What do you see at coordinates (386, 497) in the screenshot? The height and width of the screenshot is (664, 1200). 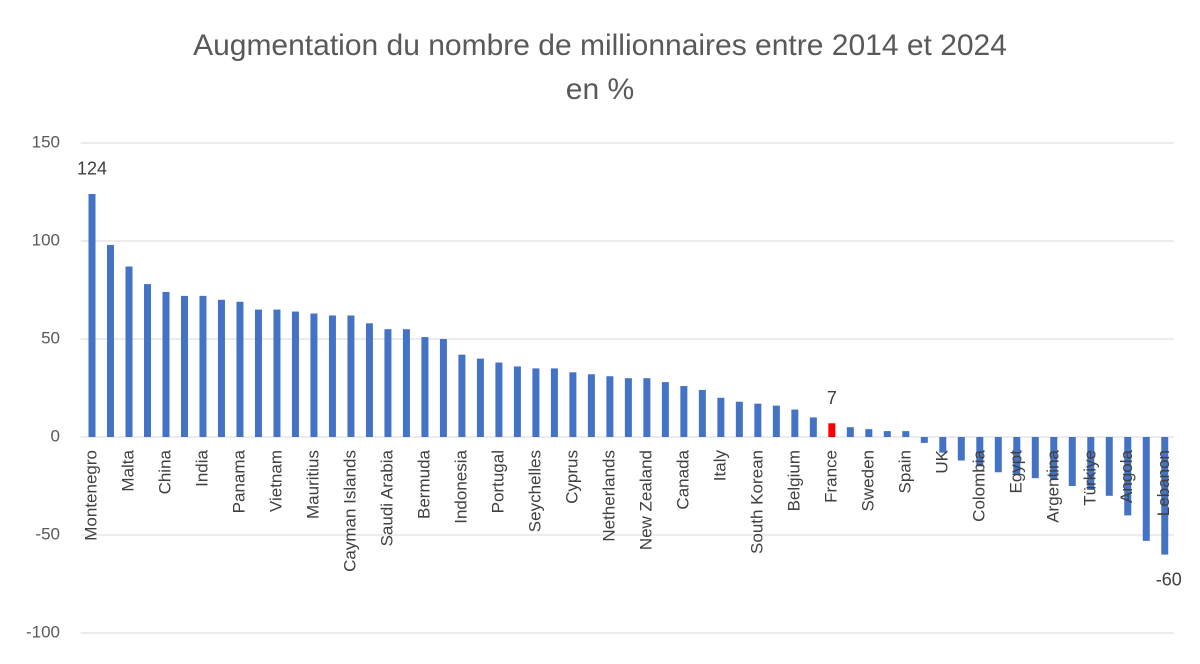 I see `x-tick-label: Saudi Arabia` at bounding box center [386, 497].